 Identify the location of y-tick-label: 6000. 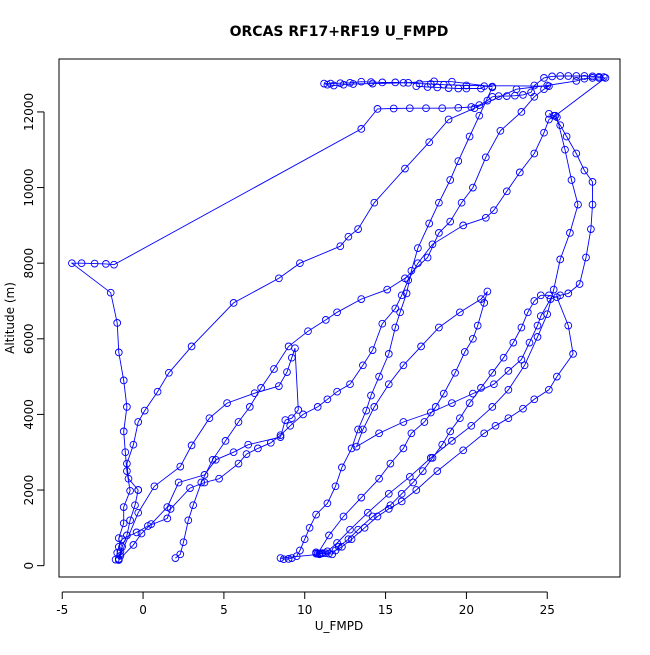
(29, 339).